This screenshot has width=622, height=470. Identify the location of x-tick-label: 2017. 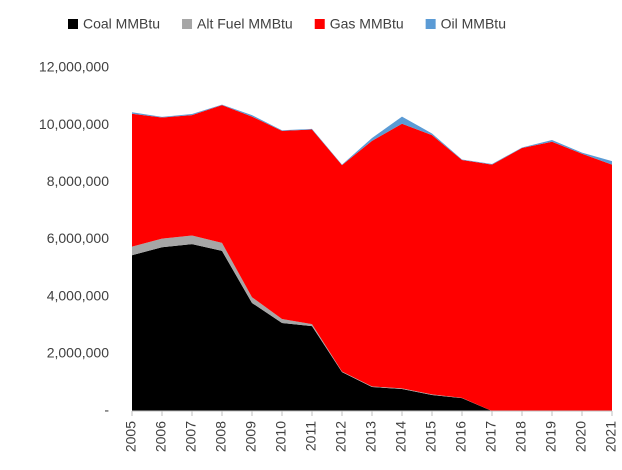
(491, 436).